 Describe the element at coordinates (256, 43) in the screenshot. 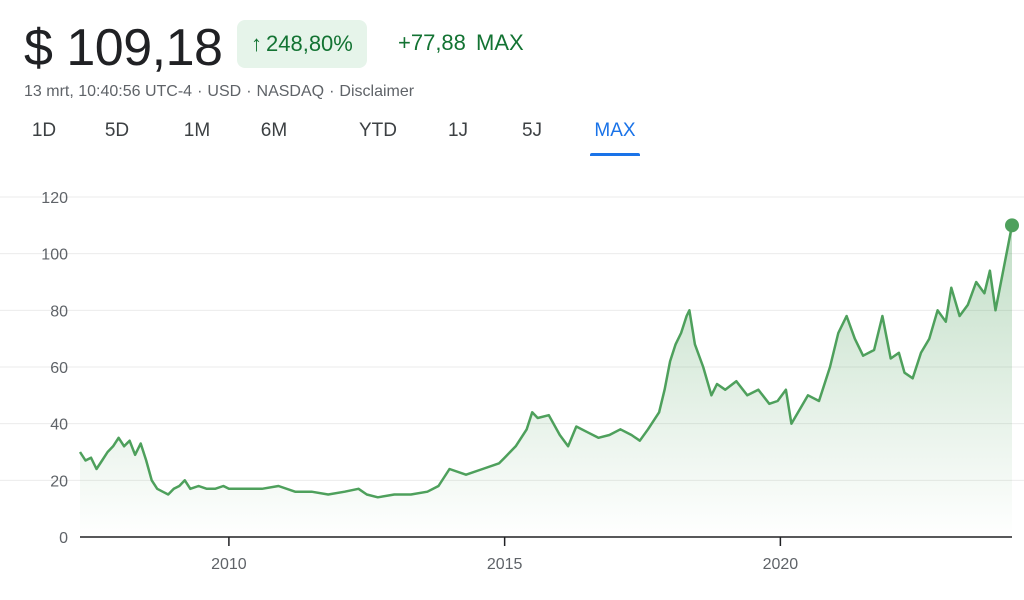

I see `arrow-up-icon: ↑` at that location.